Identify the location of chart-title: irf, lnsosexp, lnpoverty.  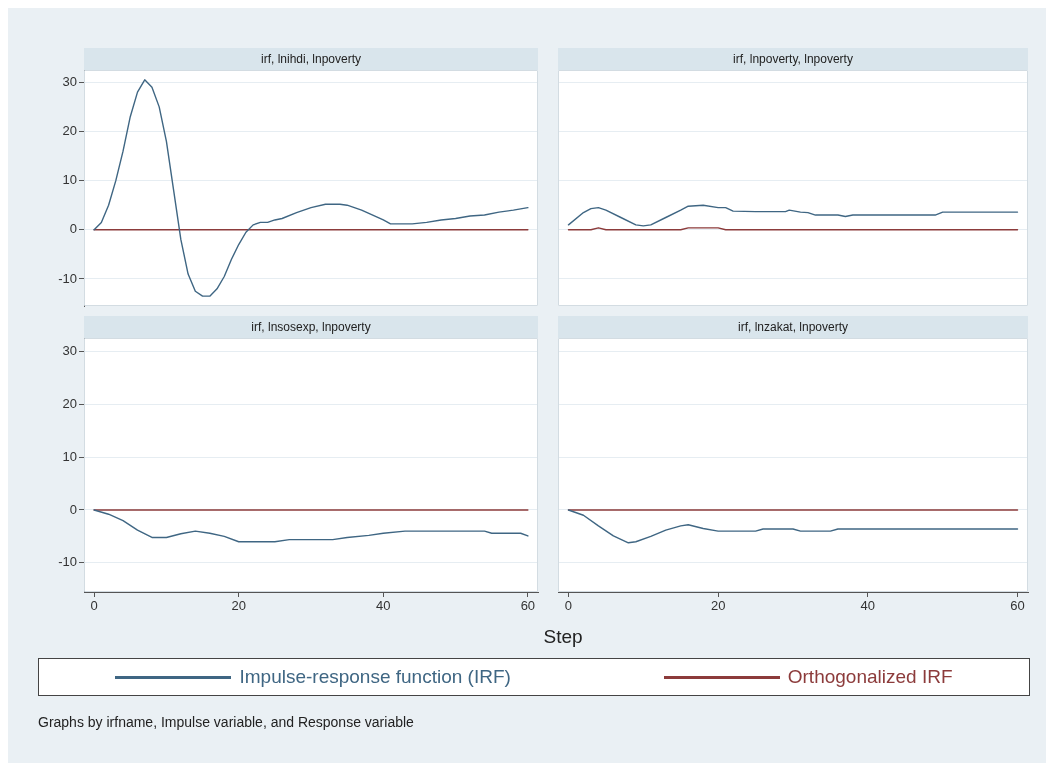
(311, 327).